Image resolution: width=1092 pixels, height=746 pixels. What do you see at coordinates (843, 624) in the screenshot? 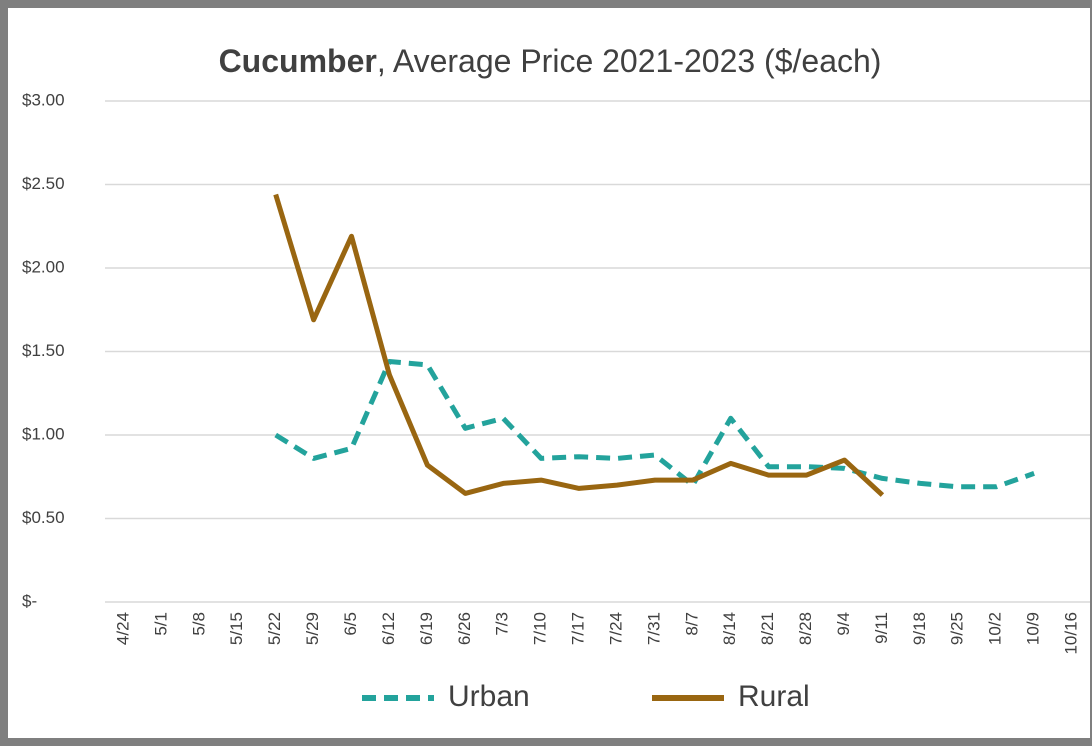
I see `x-tick-label: 9/4` at bounding box center [843, 624].